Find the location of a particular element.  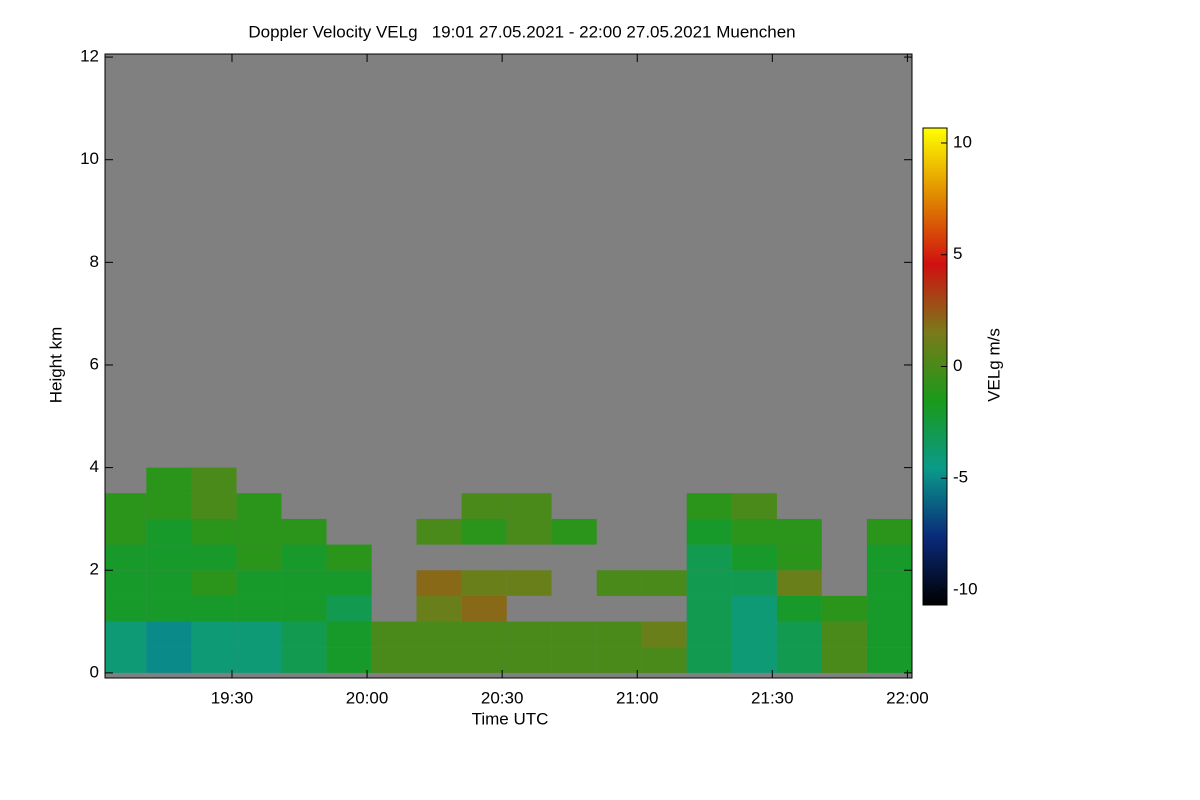

x-tick-label: 19:30 is located at coordinates (232, 697).